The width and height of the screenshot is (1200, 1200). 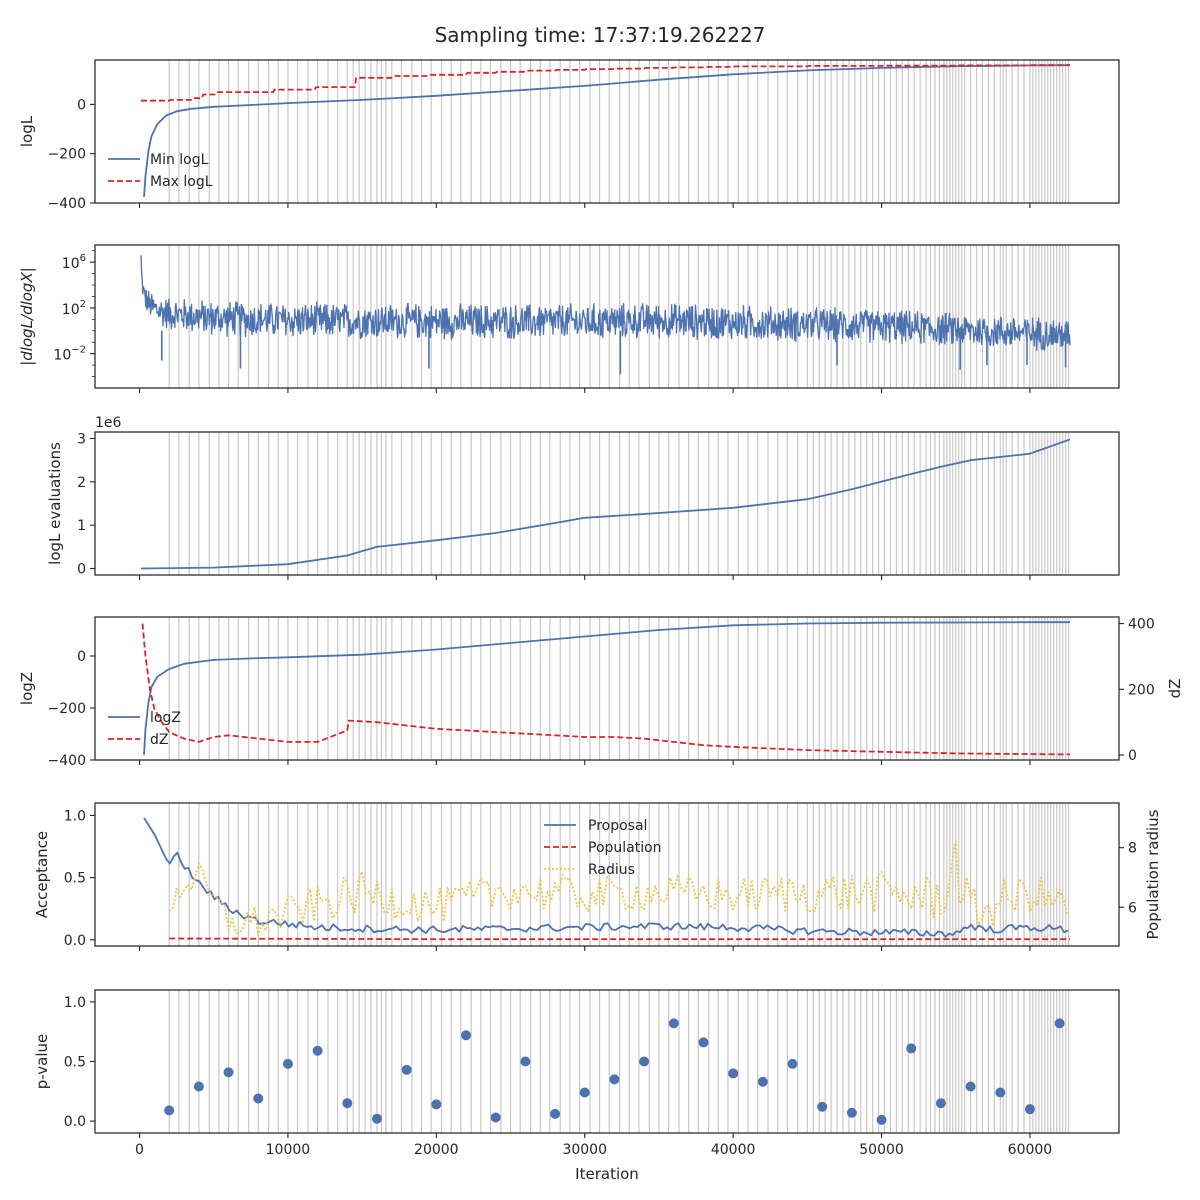 What do you see at coordinates (1132, 908) in the screenshot?
I see `ytick-right-label: 6` at bounding box center [1132, 908].